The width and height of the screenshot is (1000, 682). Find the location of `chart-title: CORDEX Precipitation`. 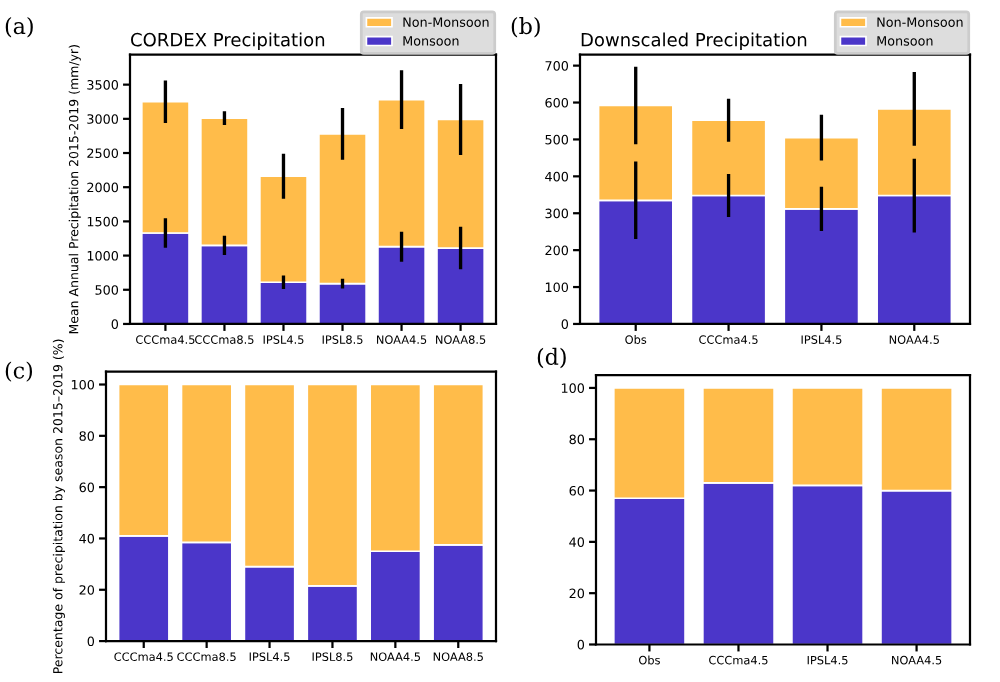

chart-title: CORDEX Precipitation is located at coordinates (228, 41).